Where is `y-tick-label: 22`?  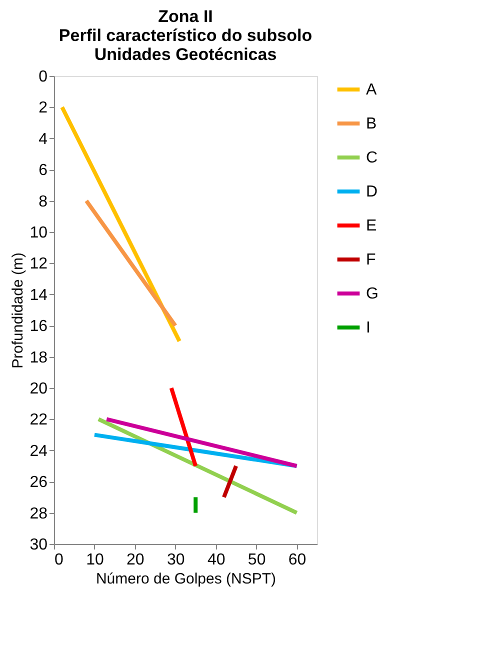
y-tick-label: 22 is located at coordinates (39, 420).